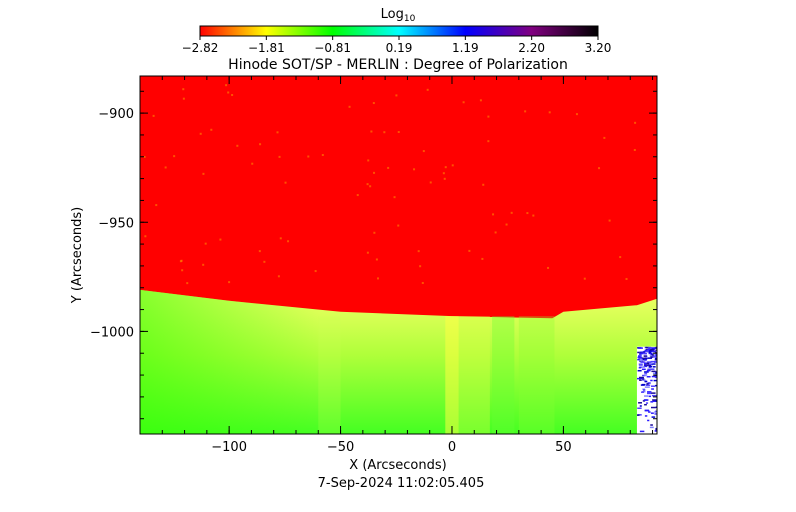 The width and height of the screenshot is (796, 512). I want to click on colorbar-tick-label: −1.81, so click(266, 48).